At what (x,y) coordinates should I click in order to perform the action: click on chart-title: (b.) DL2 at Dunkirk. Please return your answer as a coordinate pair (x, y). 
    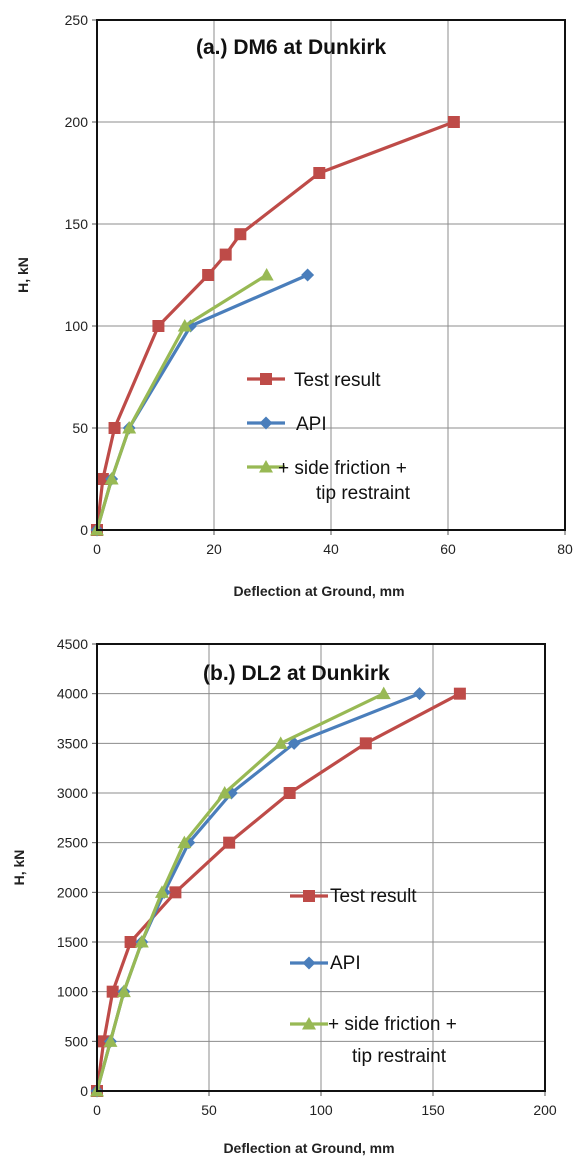
    Looking at the image, I should click on (296, 673).